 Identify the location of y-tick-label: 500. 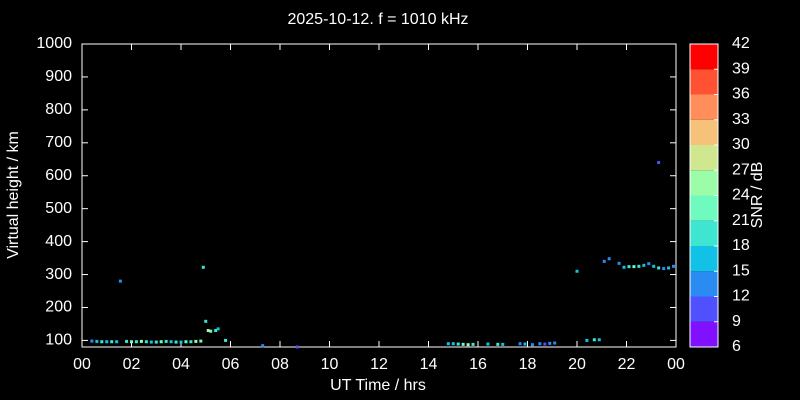
(58, 208).